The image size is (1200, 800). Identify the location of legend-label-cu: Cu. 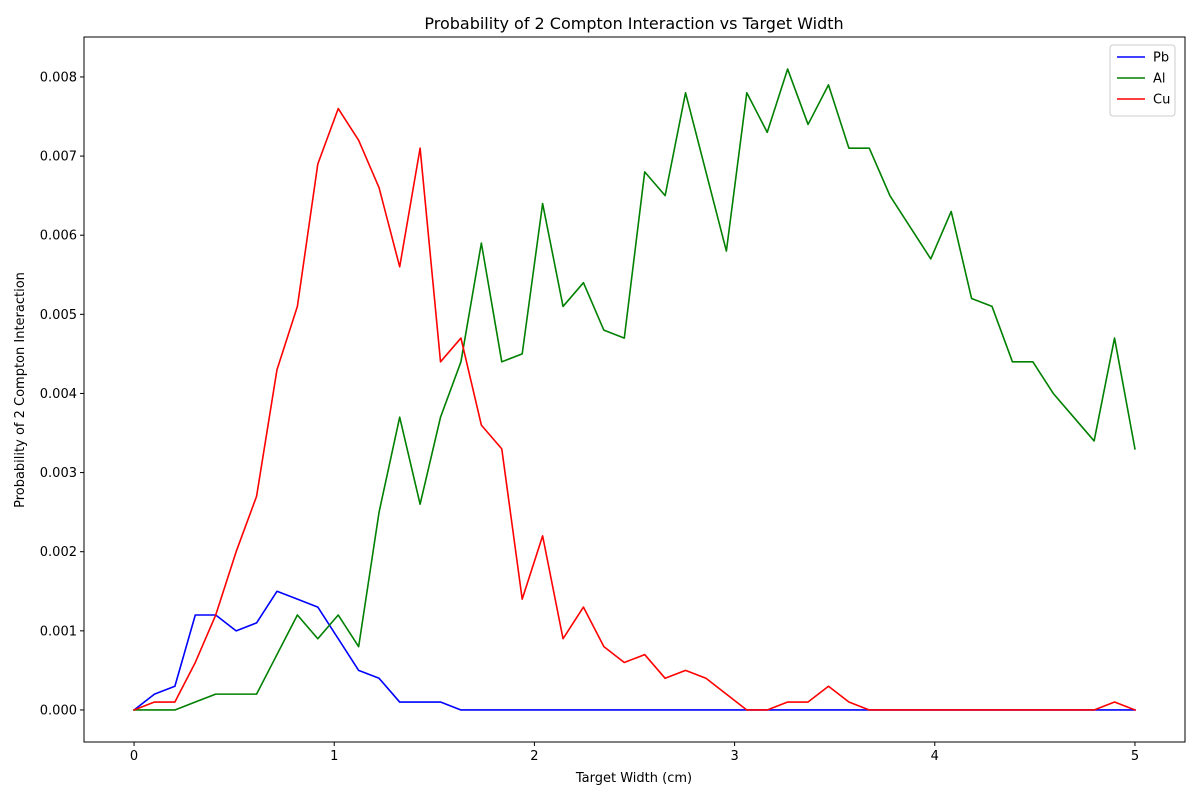
(1161, 100).